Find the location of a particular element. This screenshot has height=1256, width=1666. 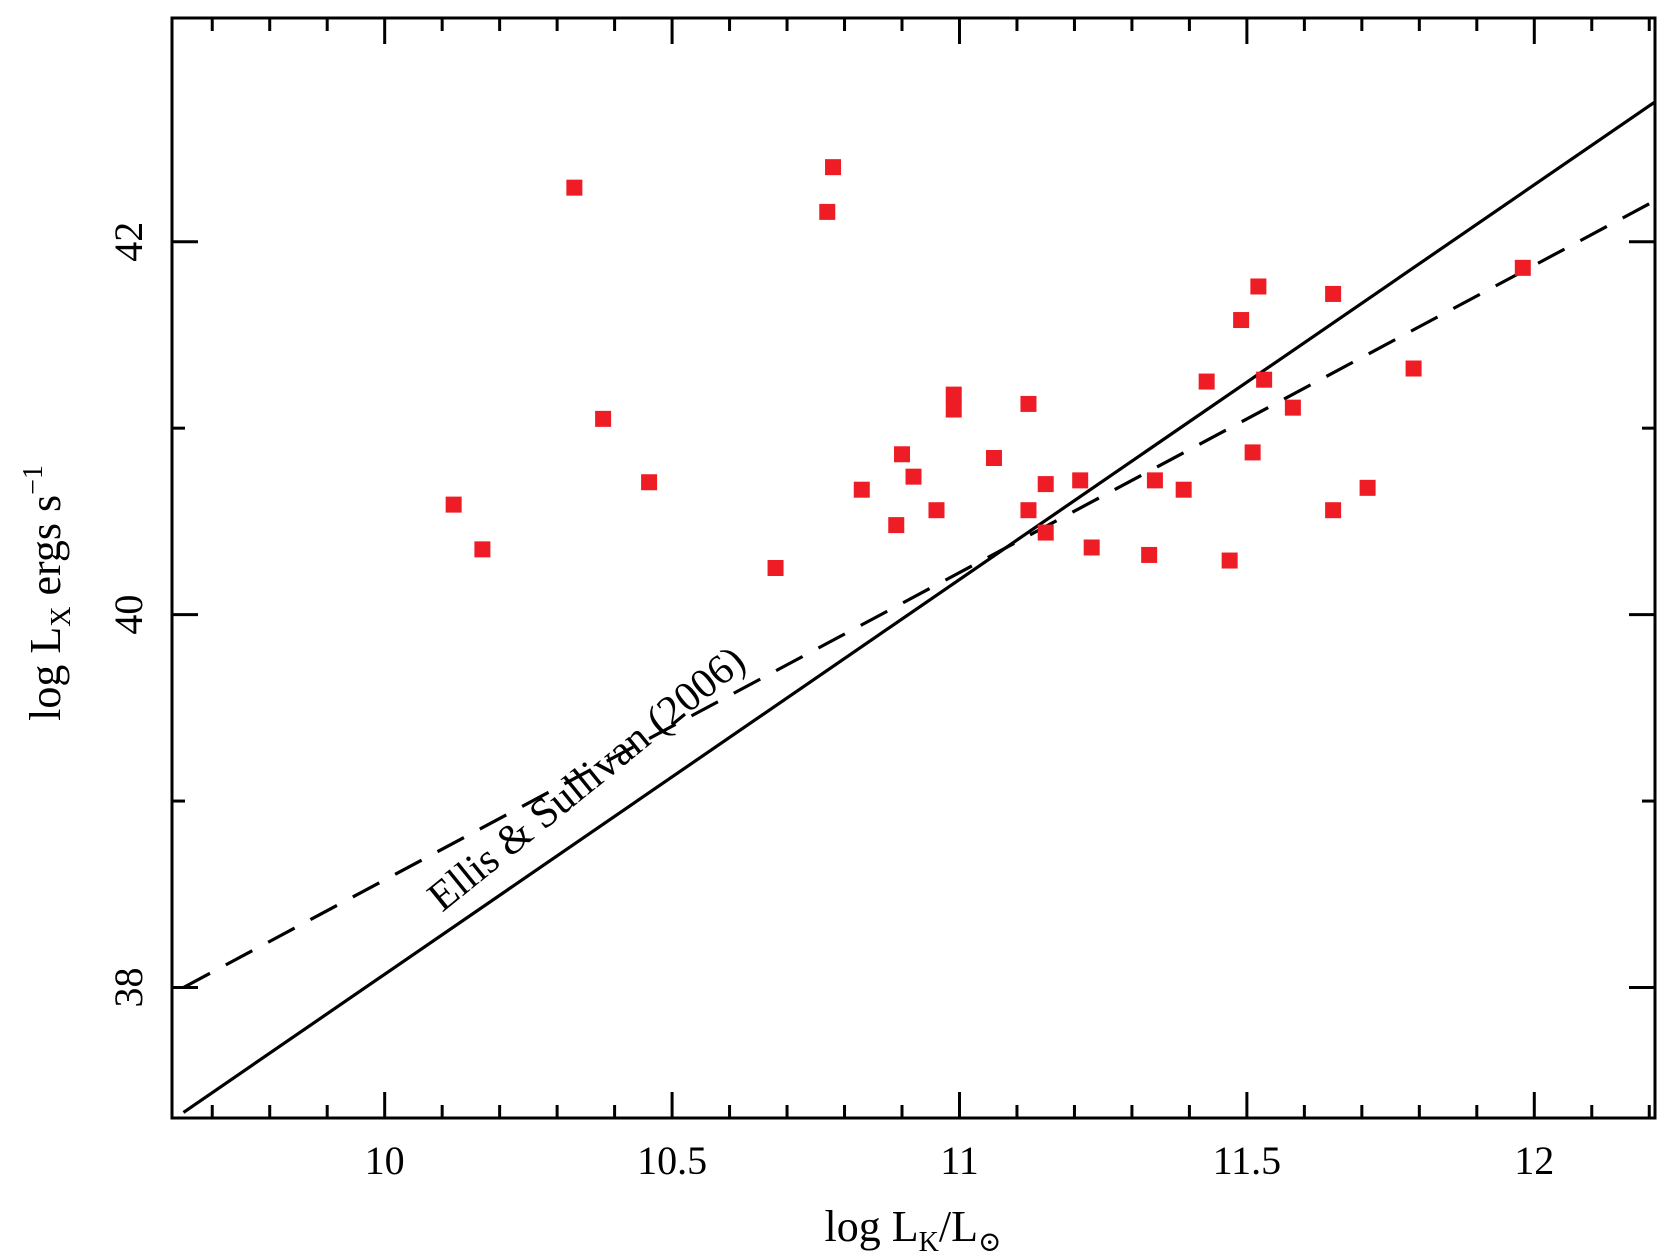

y-tick-label: 40 is located at coordinates (128, 615).